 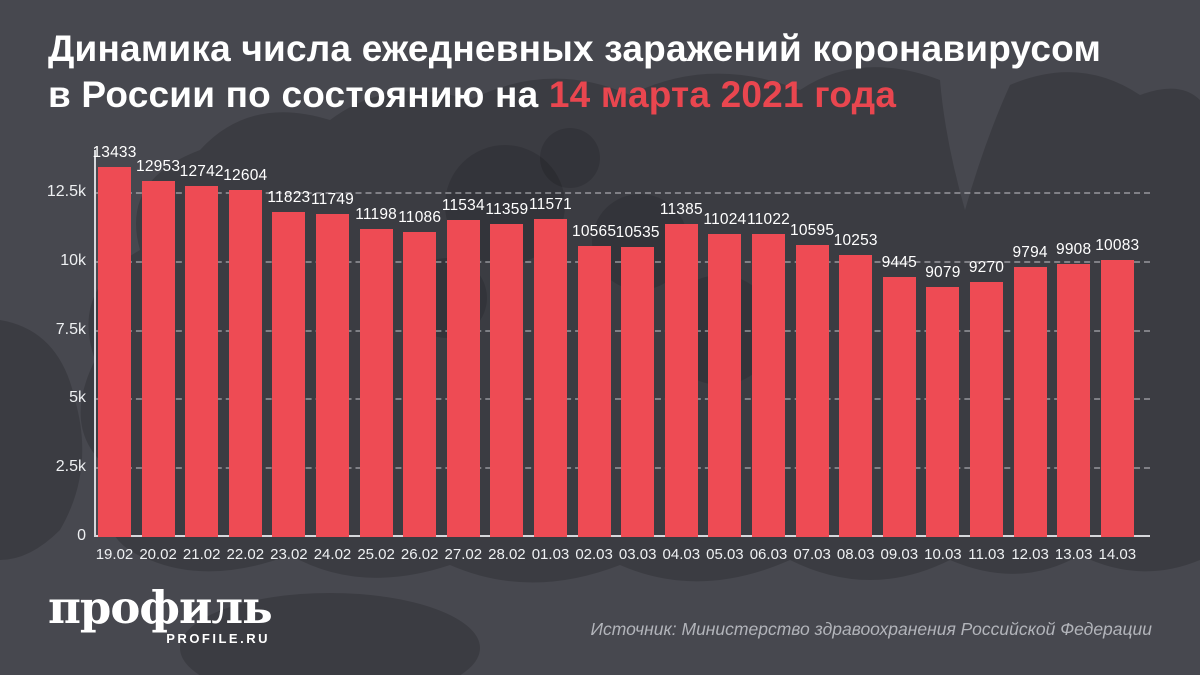 I want to click on x-tick-label: 03.03, so click(x=637, y=554).